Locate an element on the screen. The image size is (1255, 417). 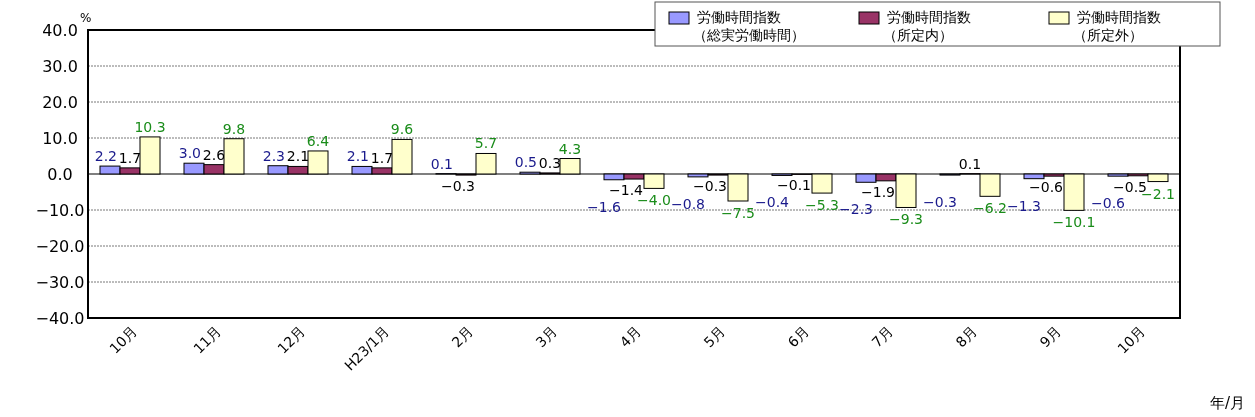
data-label: −0.4 is located at coordinates (772, 202).